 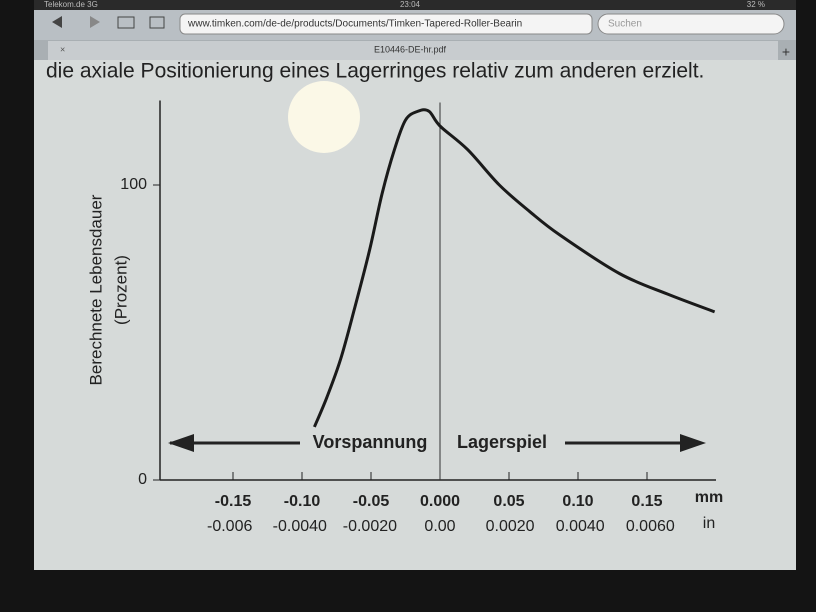 What do you see at coordinates (233, 501) in the screenshot?
I see `x-tick-label: -0.15` at bounding box center [233, 501].